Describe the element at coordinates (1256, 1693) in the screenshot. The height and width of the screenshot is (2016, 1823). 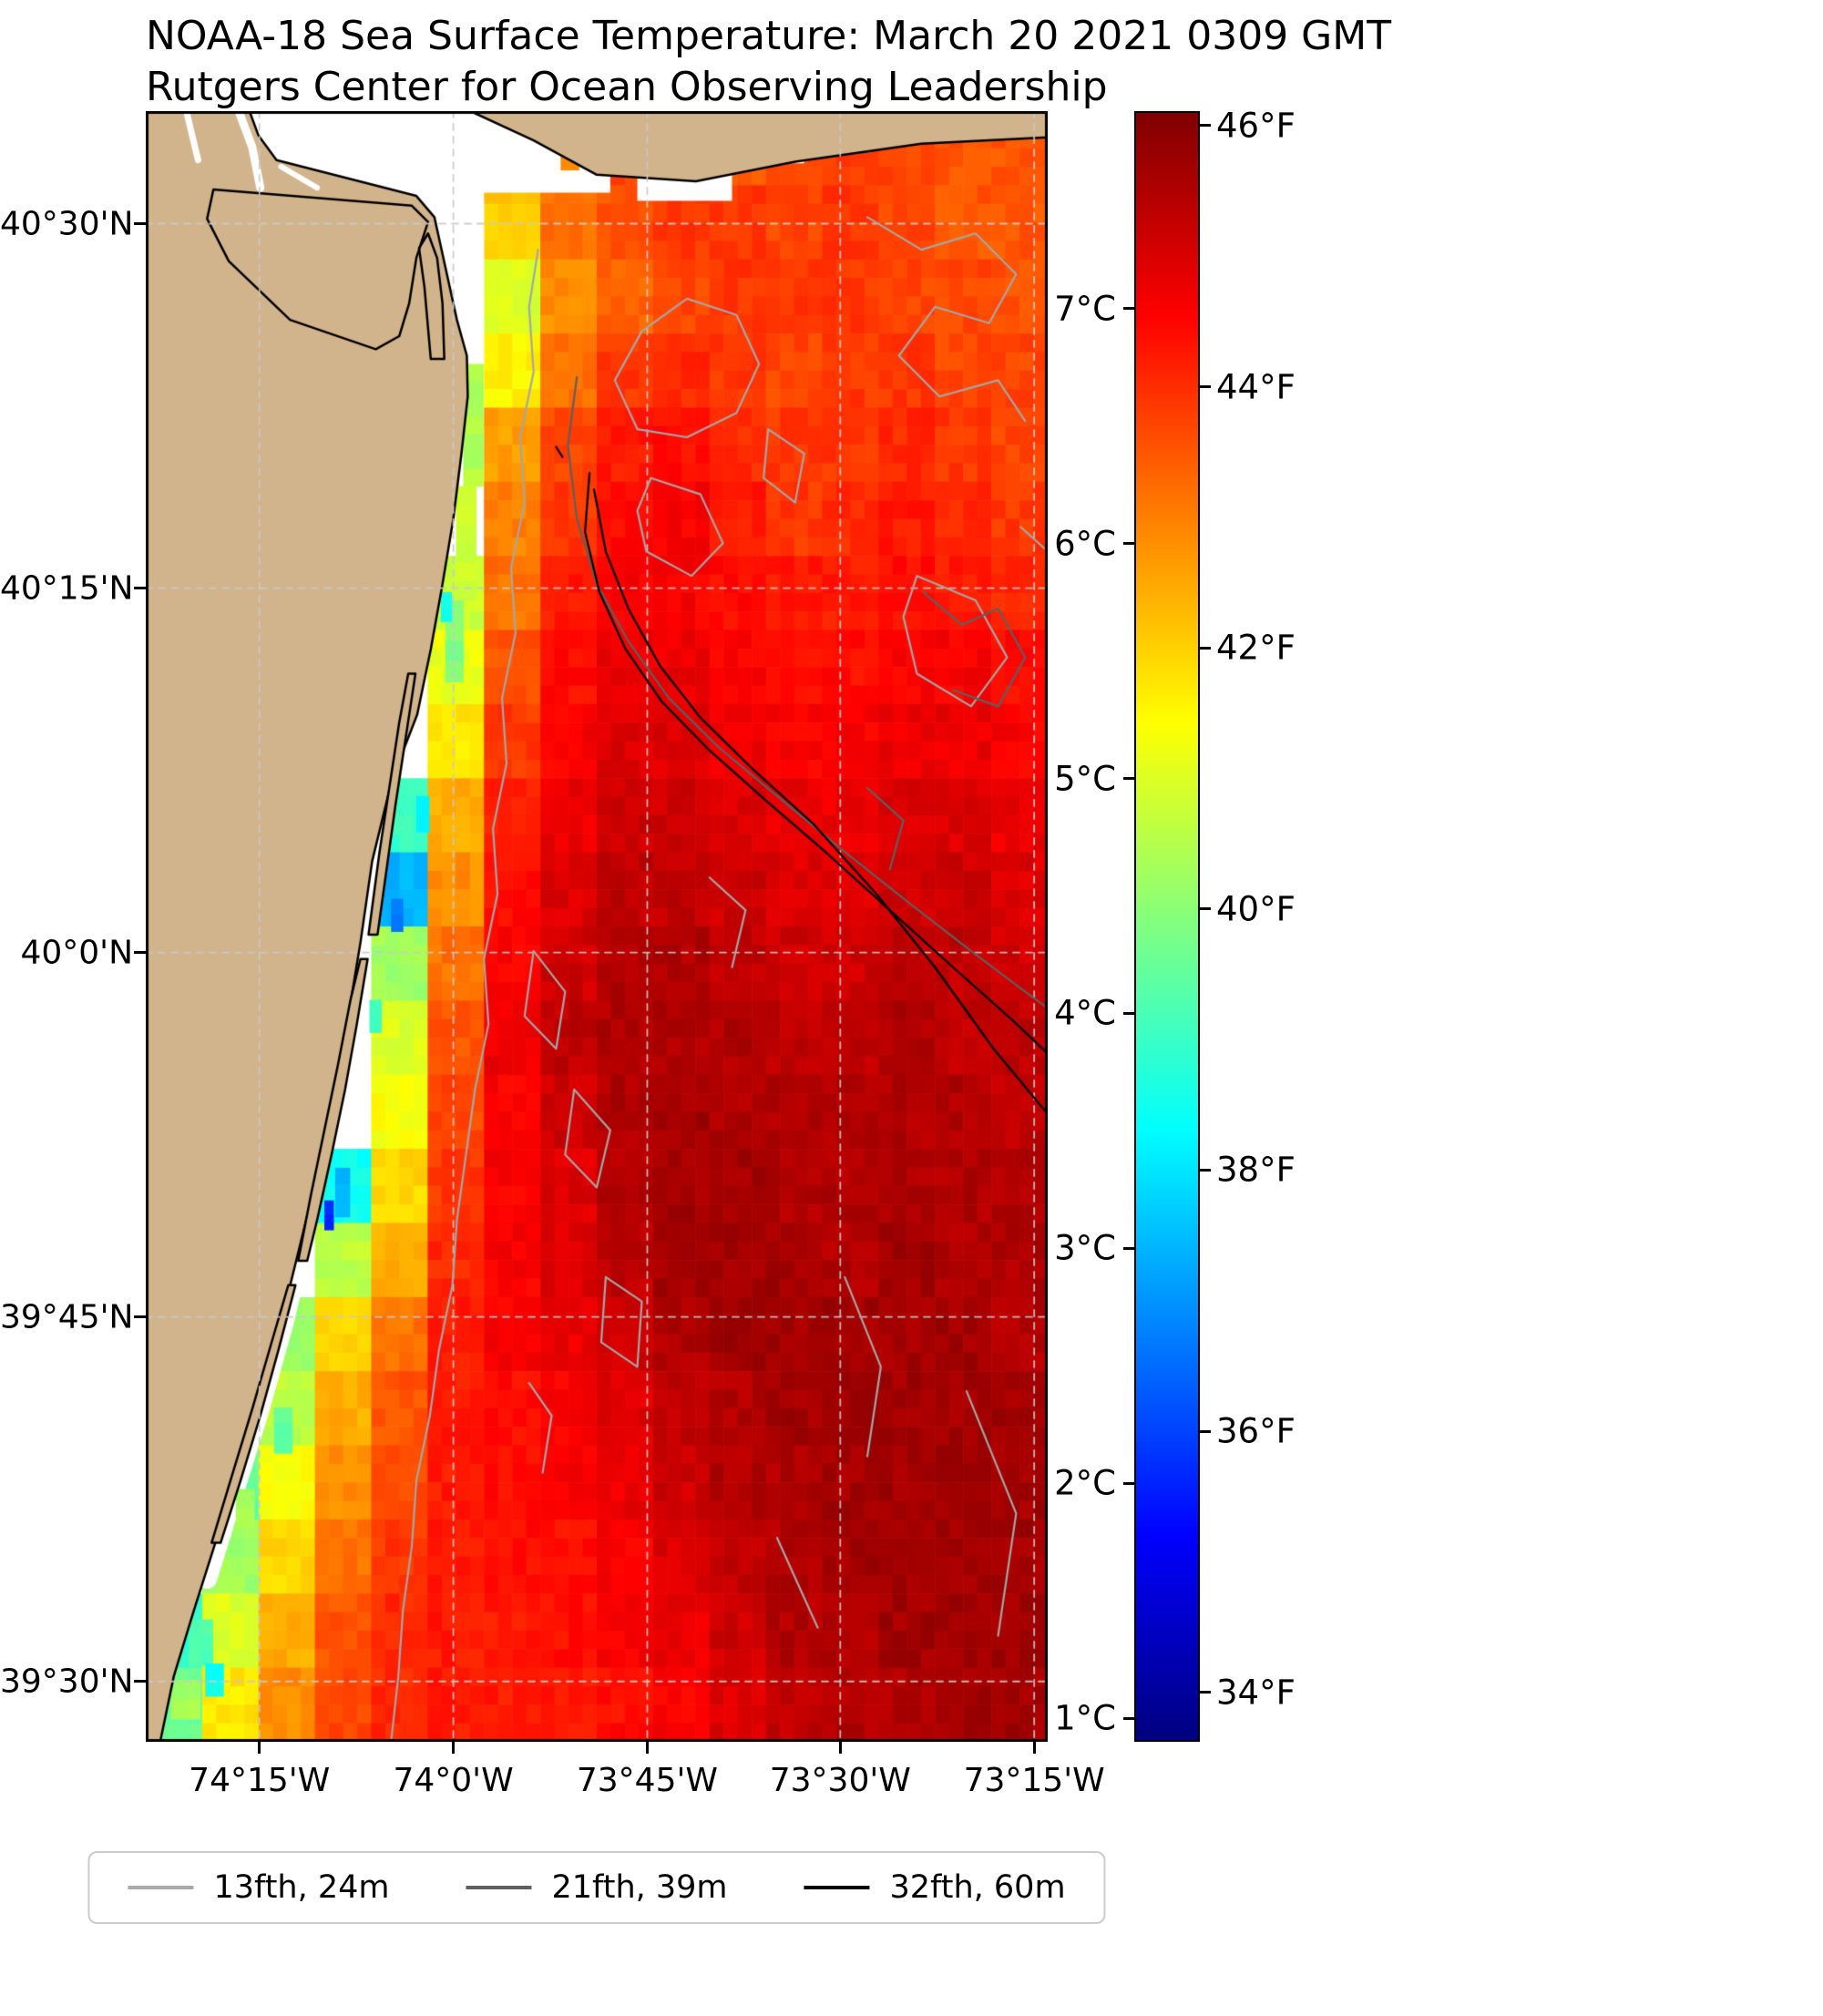
I see `colorbar-label-f: 34°F` at that location.